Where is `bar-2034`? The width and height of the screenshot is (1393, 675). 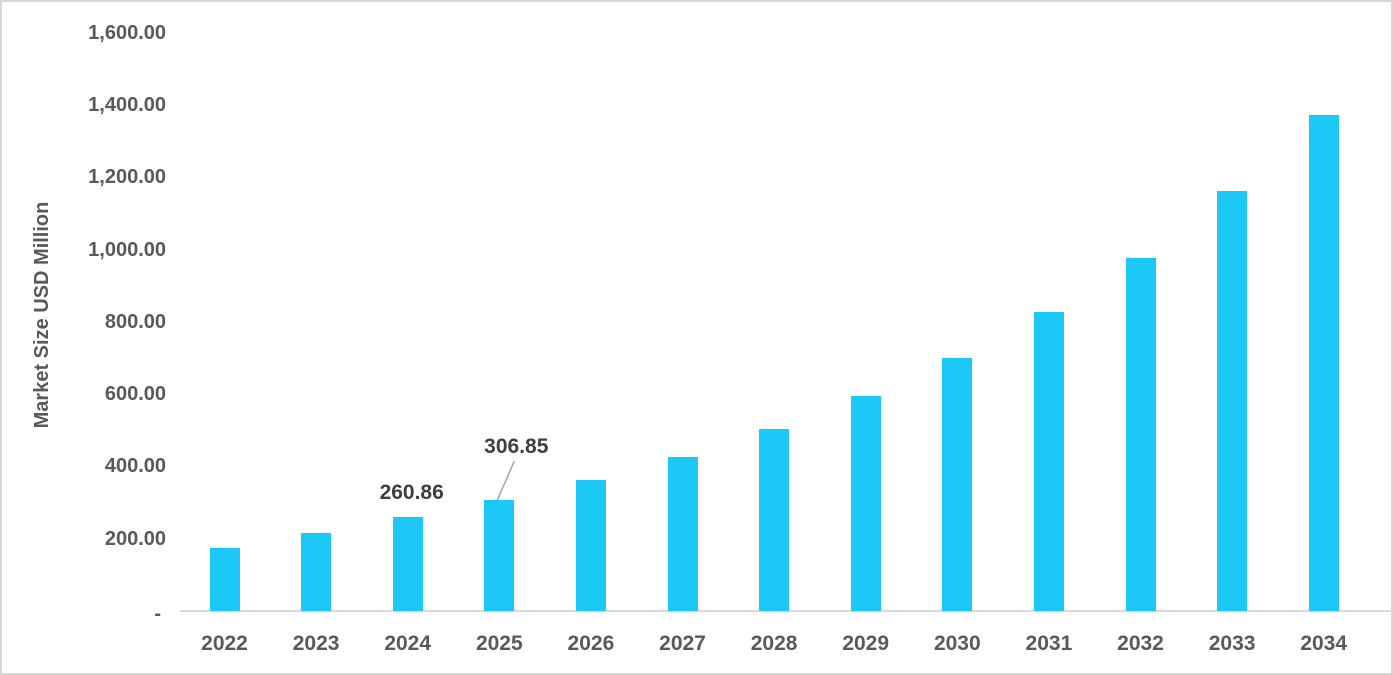 bar-2034 is located at coordinates (1323, 363).